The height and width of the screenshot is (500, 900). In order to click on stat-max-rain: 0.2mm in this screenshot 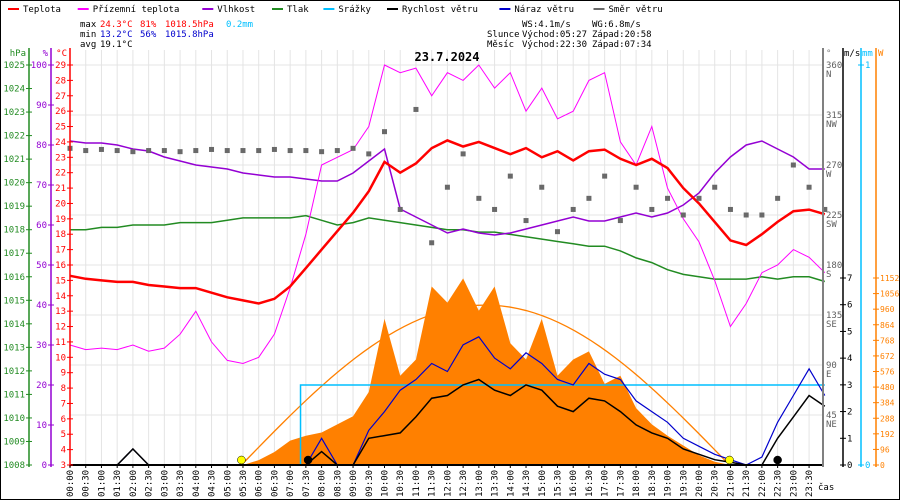, I will do `click(239, 25)`.